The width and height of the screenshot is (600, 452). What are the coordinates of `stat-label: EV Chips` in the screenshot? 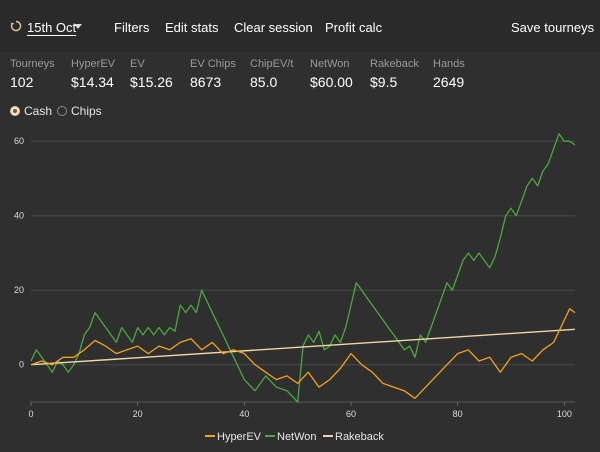 It's located at (213, 64).